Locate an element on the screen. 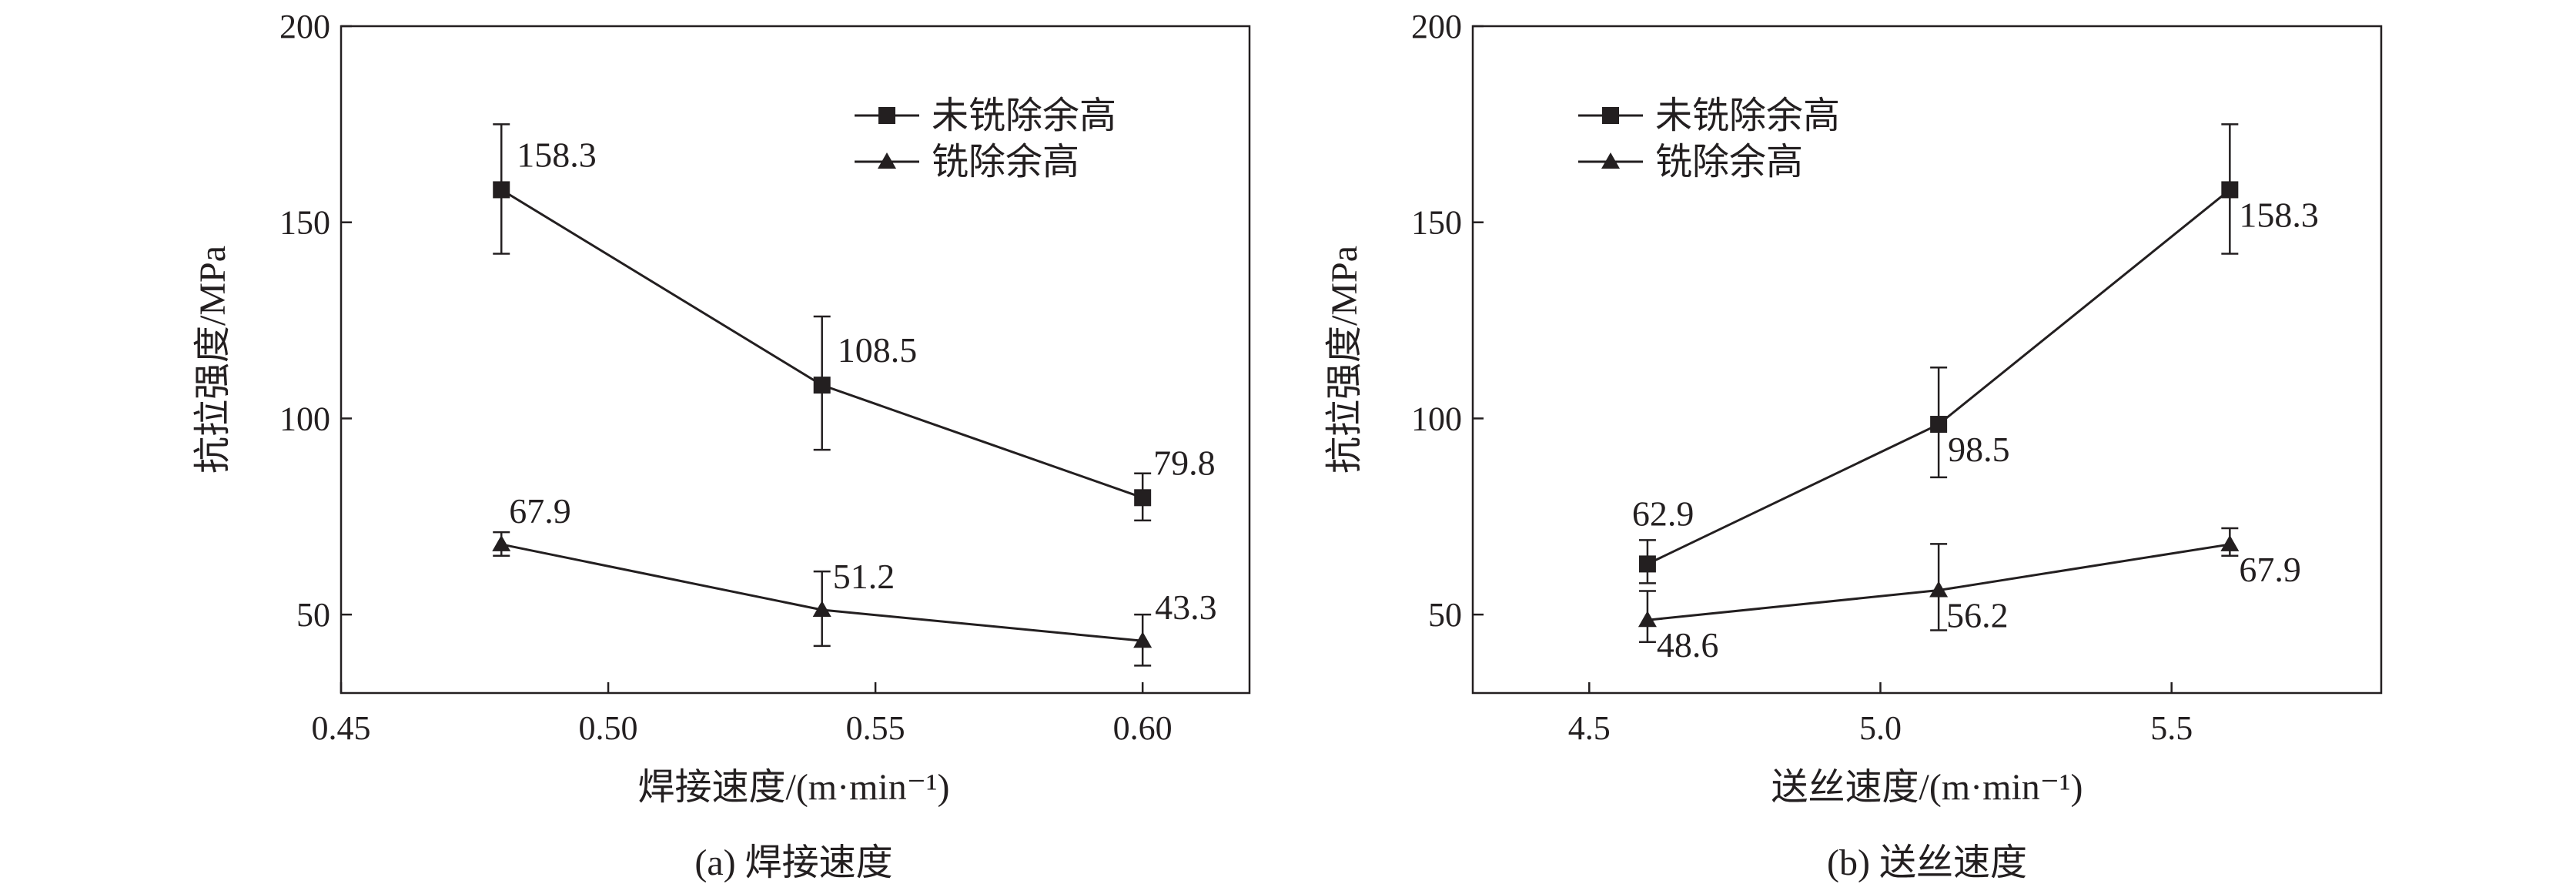 This screenshot has width=2576, height=894. data-label: 43.3 is located at coordinates (1186, 608).